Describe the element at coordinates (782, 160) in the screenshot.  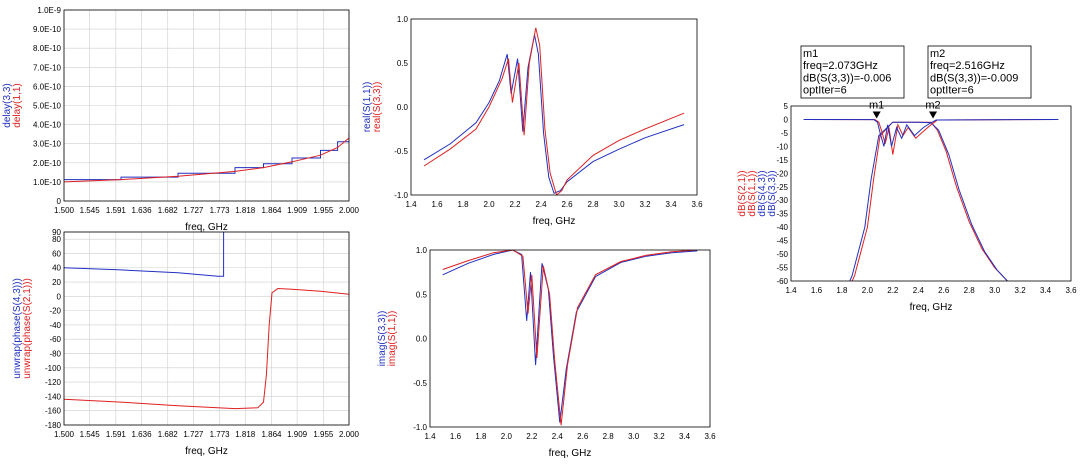
I see `y-tick-label: -15` at that location.